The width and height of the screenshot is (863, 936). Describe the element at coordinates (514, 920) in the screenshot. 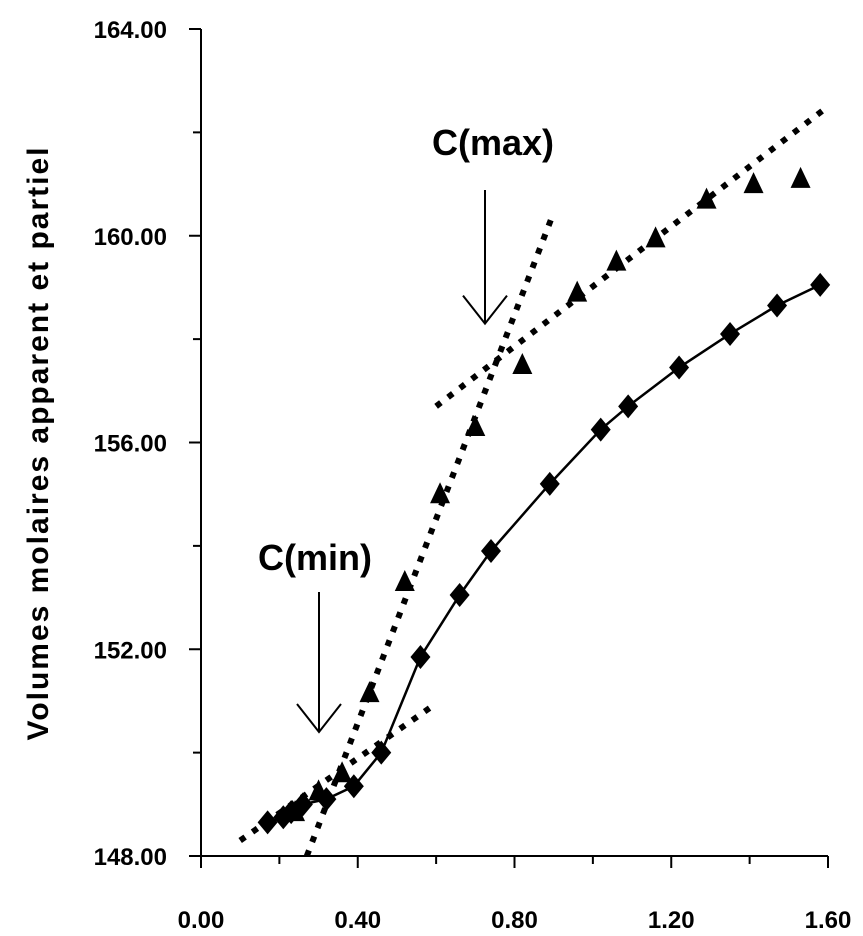

I see `x-tick-label: 0.80` at that location.